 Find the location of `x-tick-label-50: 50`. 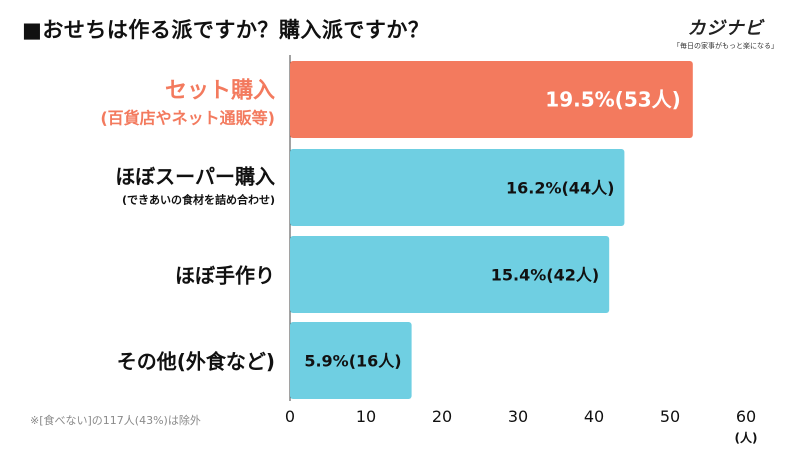

x-tick-label-50: 50 is located at coordinates (670, 416).